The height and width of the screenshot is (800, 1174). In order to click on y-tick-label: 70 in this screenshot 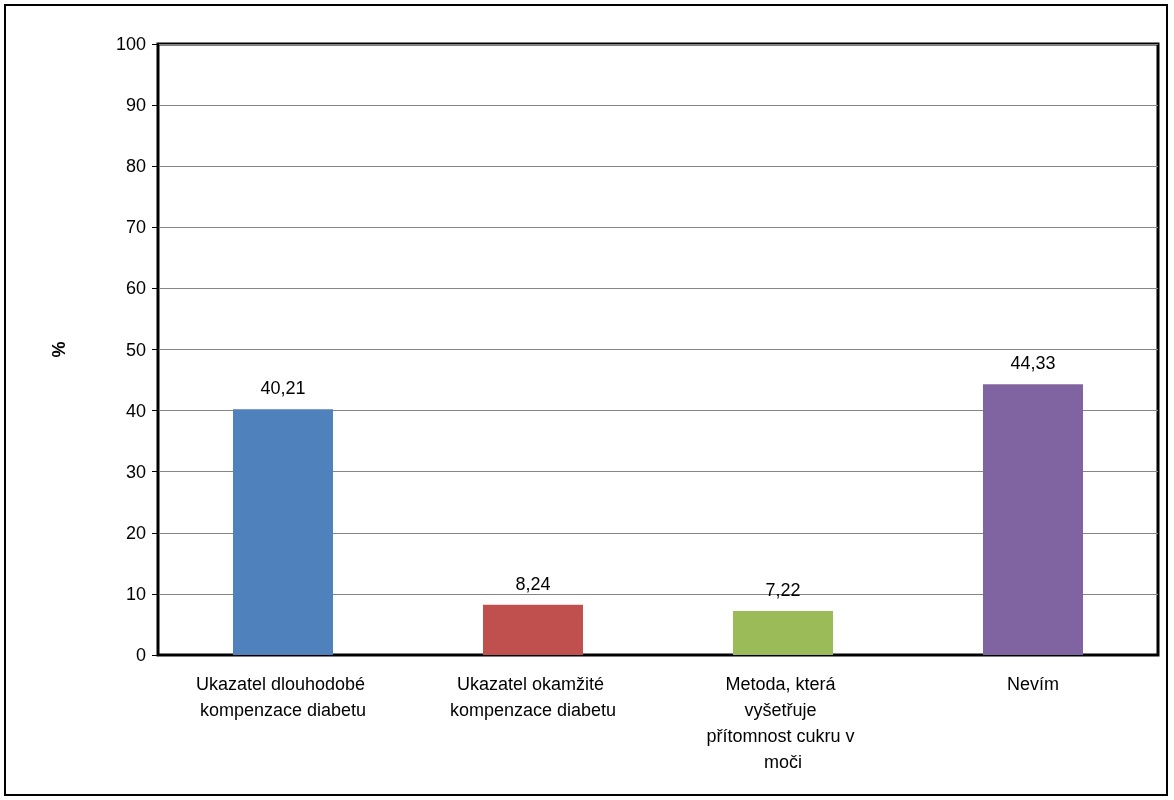, I will do `click(135, 227)`.